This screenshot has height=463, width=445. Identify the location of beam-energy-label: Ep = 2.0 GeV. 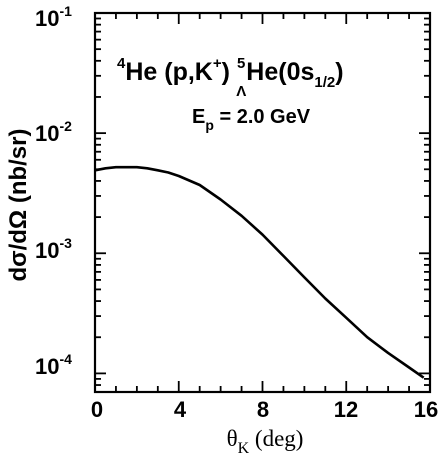
(251, 119).